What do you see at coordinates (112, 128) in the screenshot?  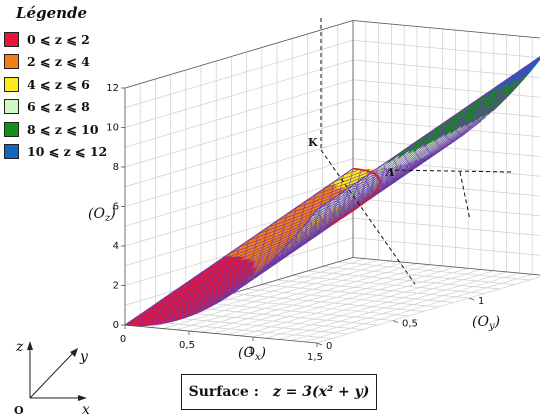 I see `z-tick-label: 10` at bounding box center [112, 128].